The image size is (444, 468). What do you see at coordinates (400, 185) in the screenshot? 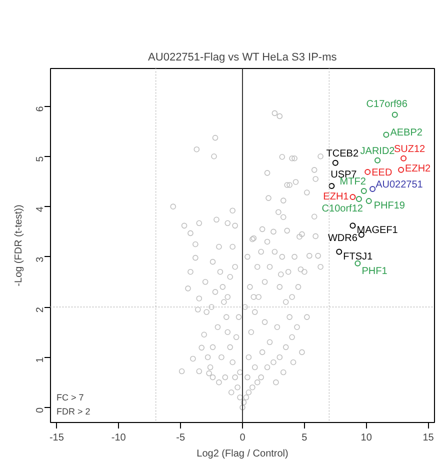
I see `series-label: AU022751` at bounding box center [400, 185].